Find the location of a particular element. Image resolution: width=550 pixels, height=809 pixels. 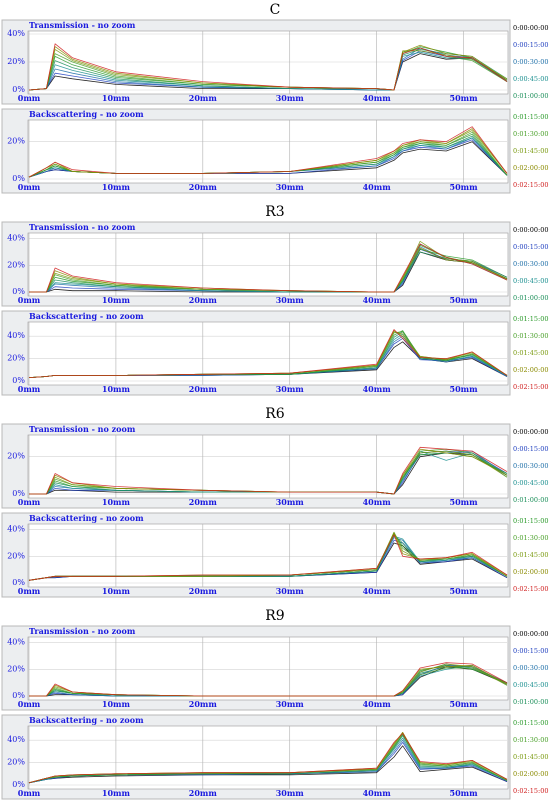

legend-entry: 0:00:45:00 is located at coordinates (531, 483).